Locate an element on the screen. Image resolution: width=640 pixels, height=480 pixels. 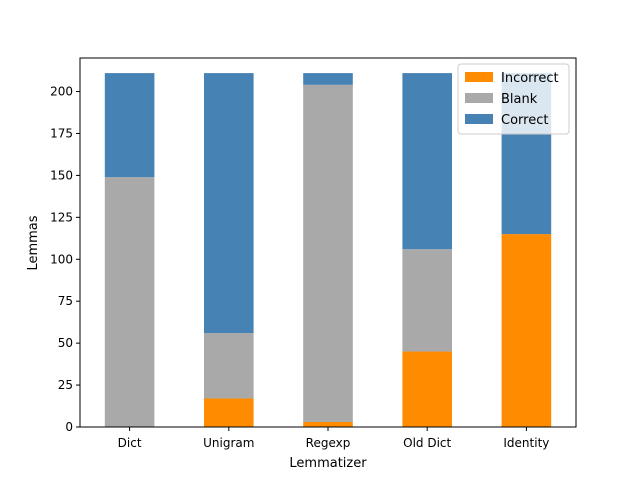
y-tick-label: 50 is located at coordinates (65, 343).